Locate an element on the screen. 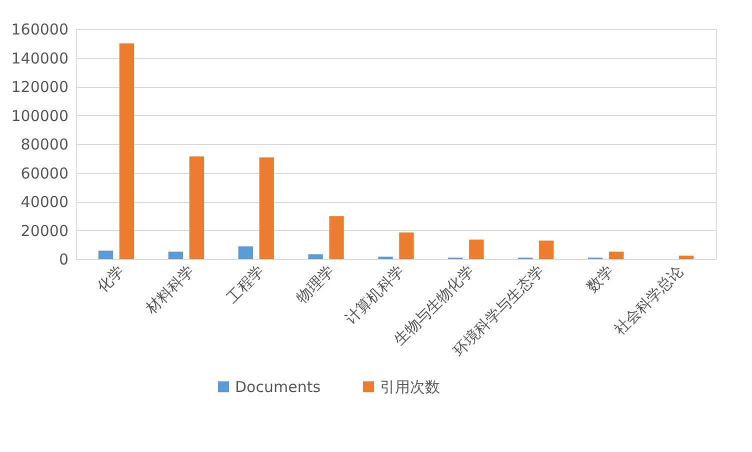  x-tick-label: 物理学 is located at coordinates (315, 284).